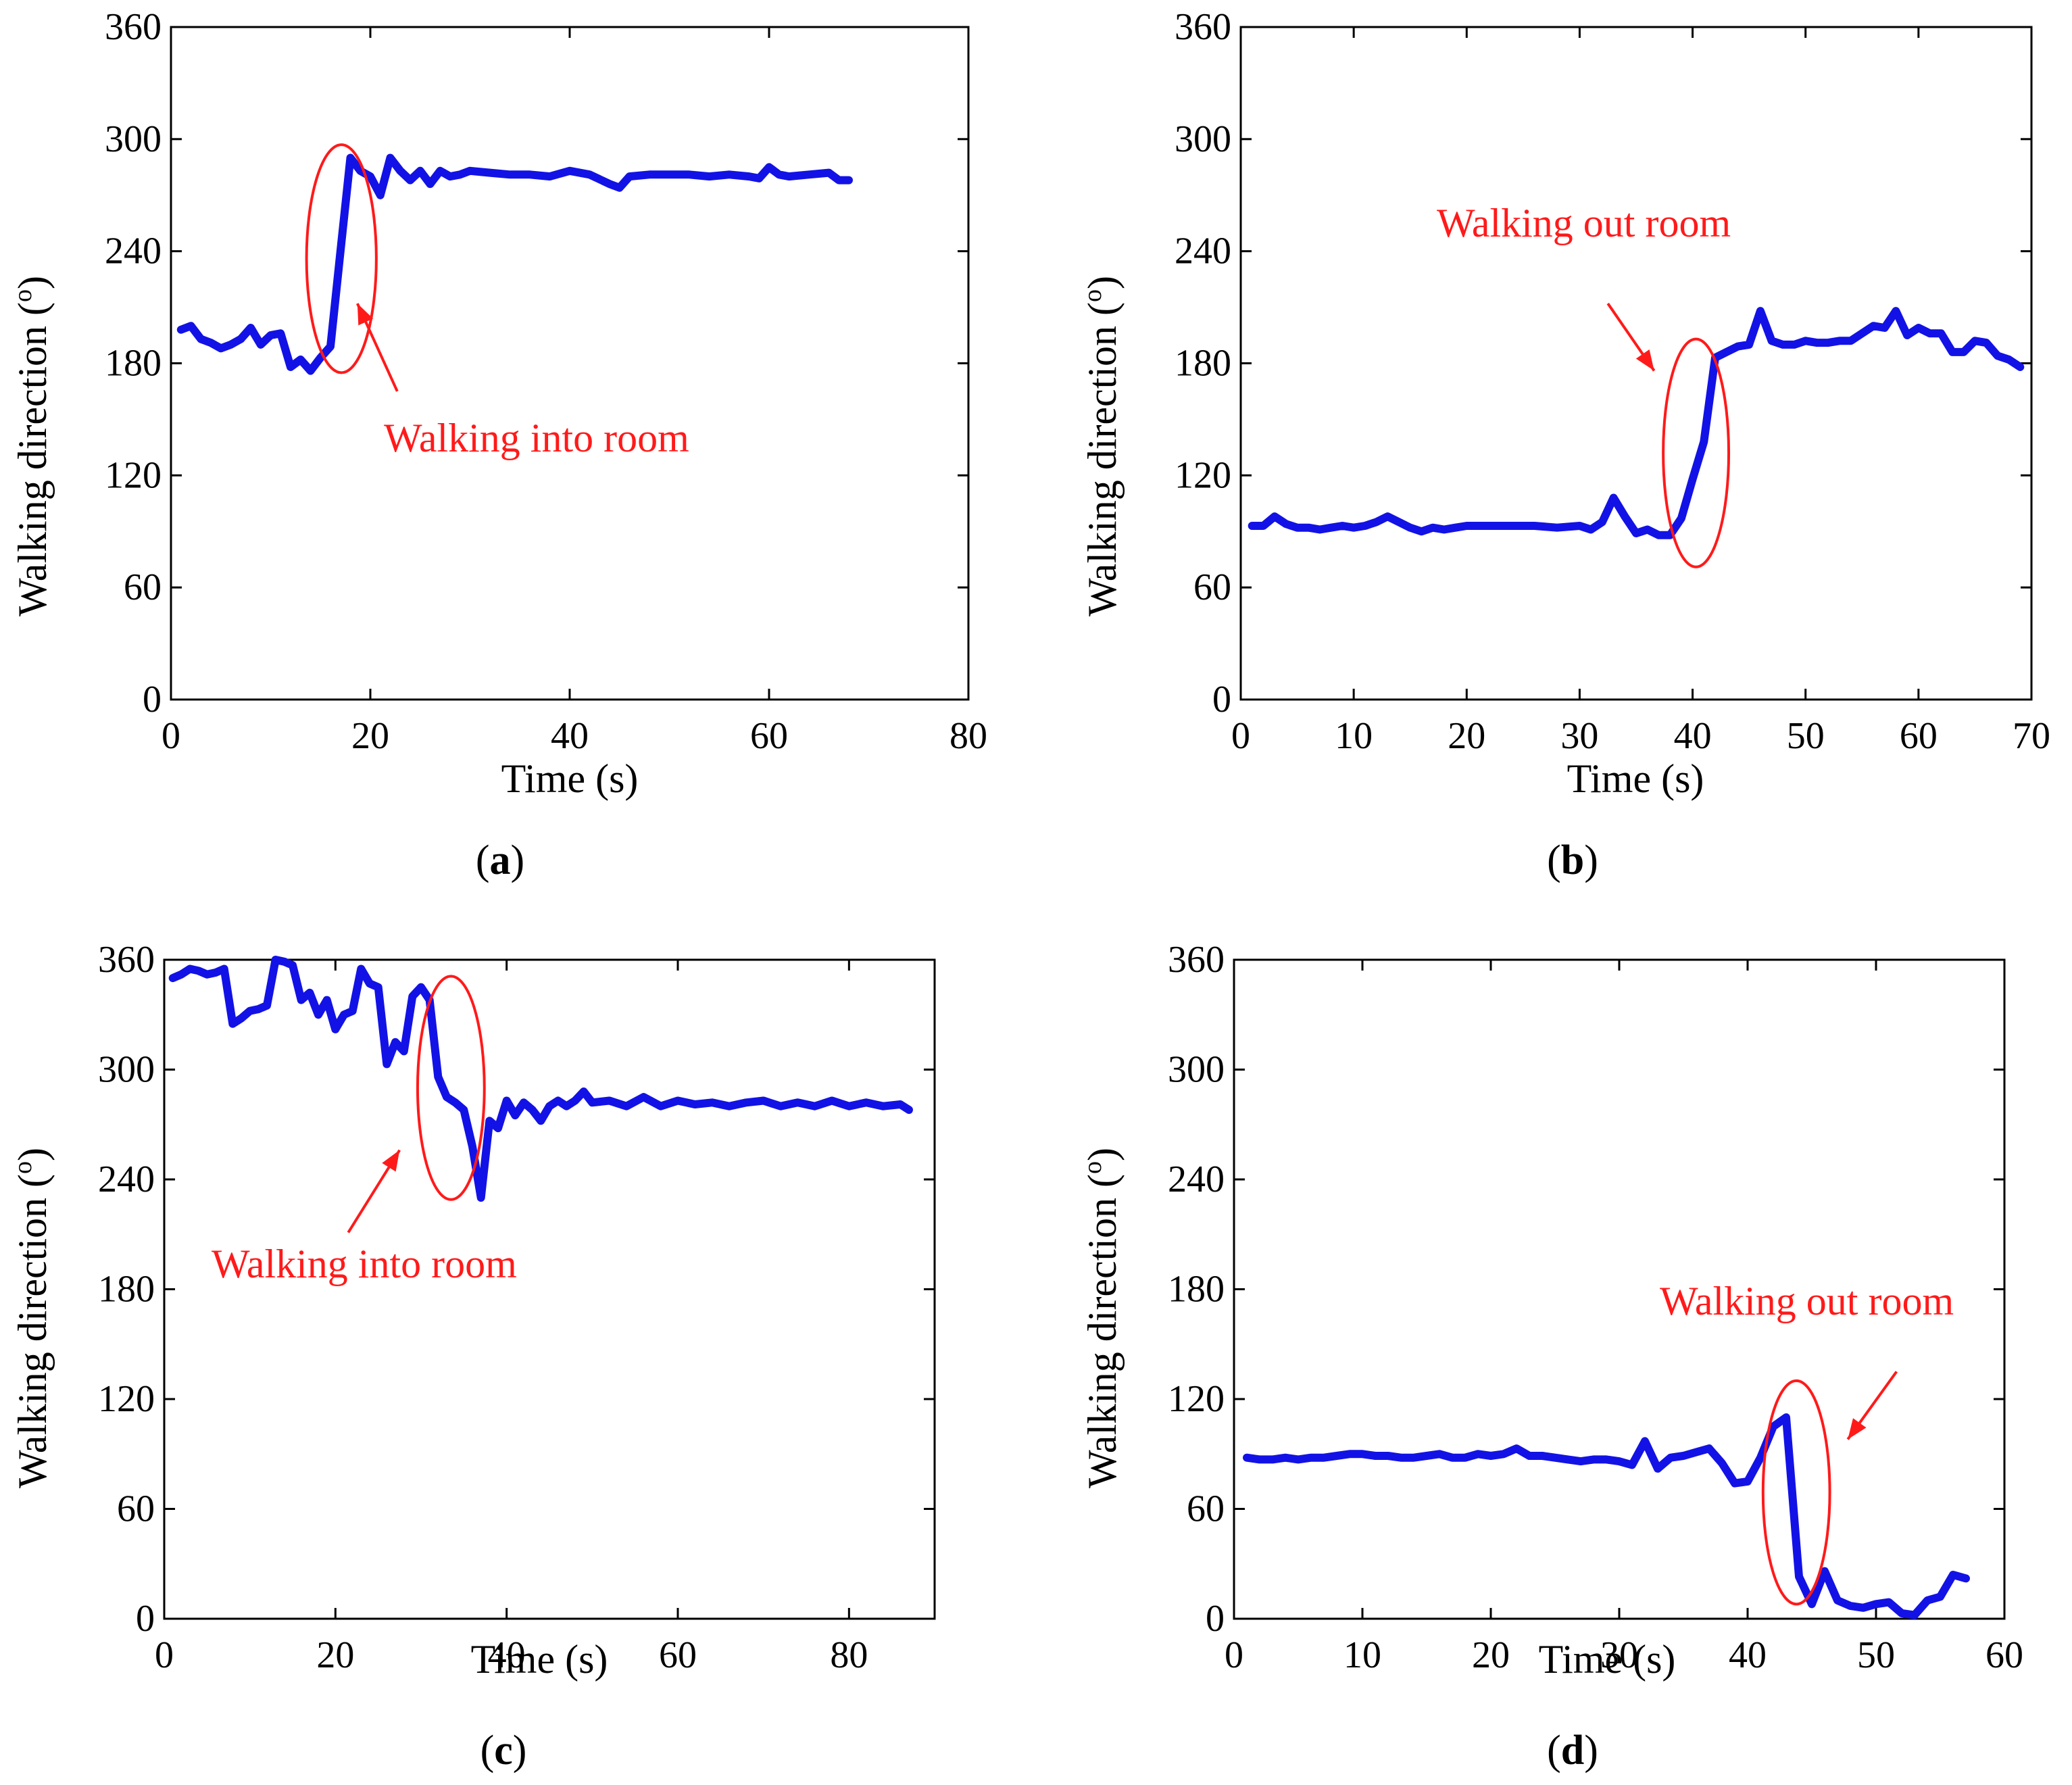 The height and width of the screenshot is (1785, 2072). Describe the element at coordinates (1806, 736) in the screenshot. I see `chart-b-xtick-label: 50` at that location.